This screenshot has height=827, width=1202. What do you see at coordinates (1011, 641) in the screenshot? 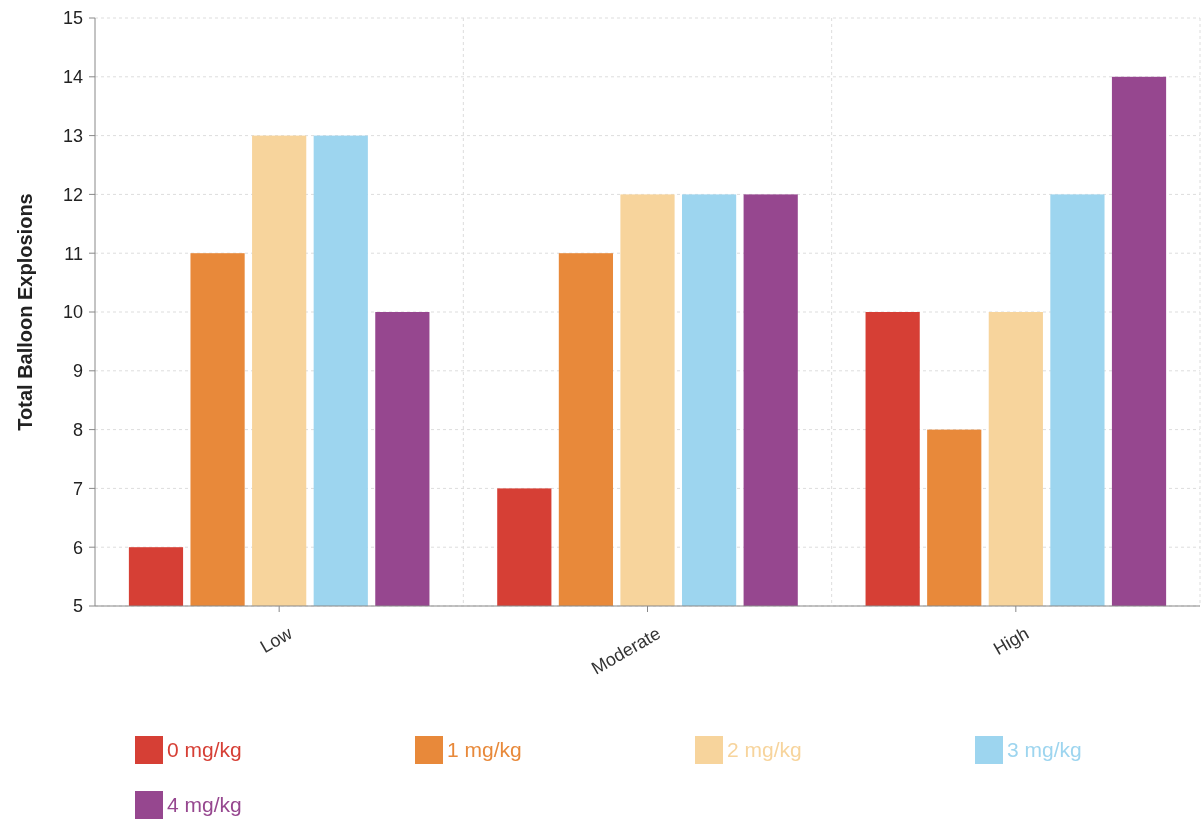
I see `x-tick-label: High` at bounding box center [1011, 641].